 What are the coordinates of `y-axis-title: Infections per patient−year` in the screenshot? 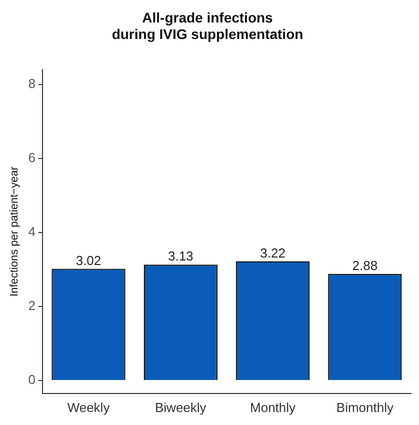 It's located at (14, 231).